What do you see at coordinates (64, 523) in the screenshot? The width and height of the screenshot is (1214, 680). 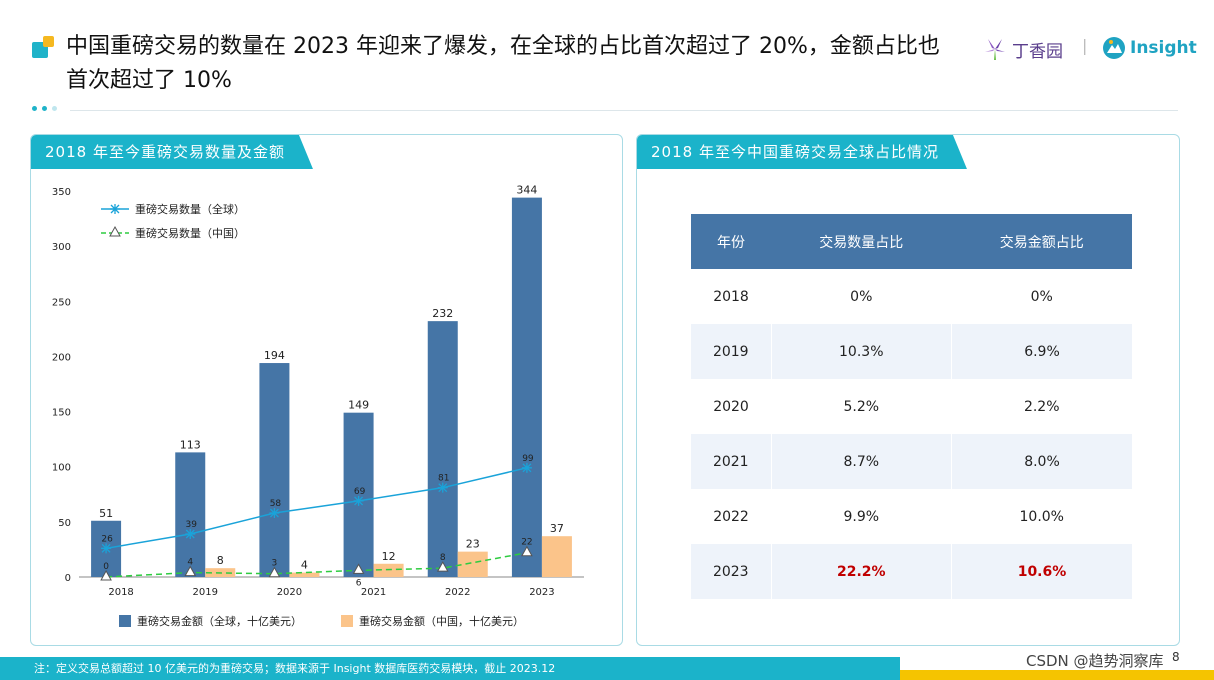 I see `y-tick-label: 50` at bounding box center [64, 523].